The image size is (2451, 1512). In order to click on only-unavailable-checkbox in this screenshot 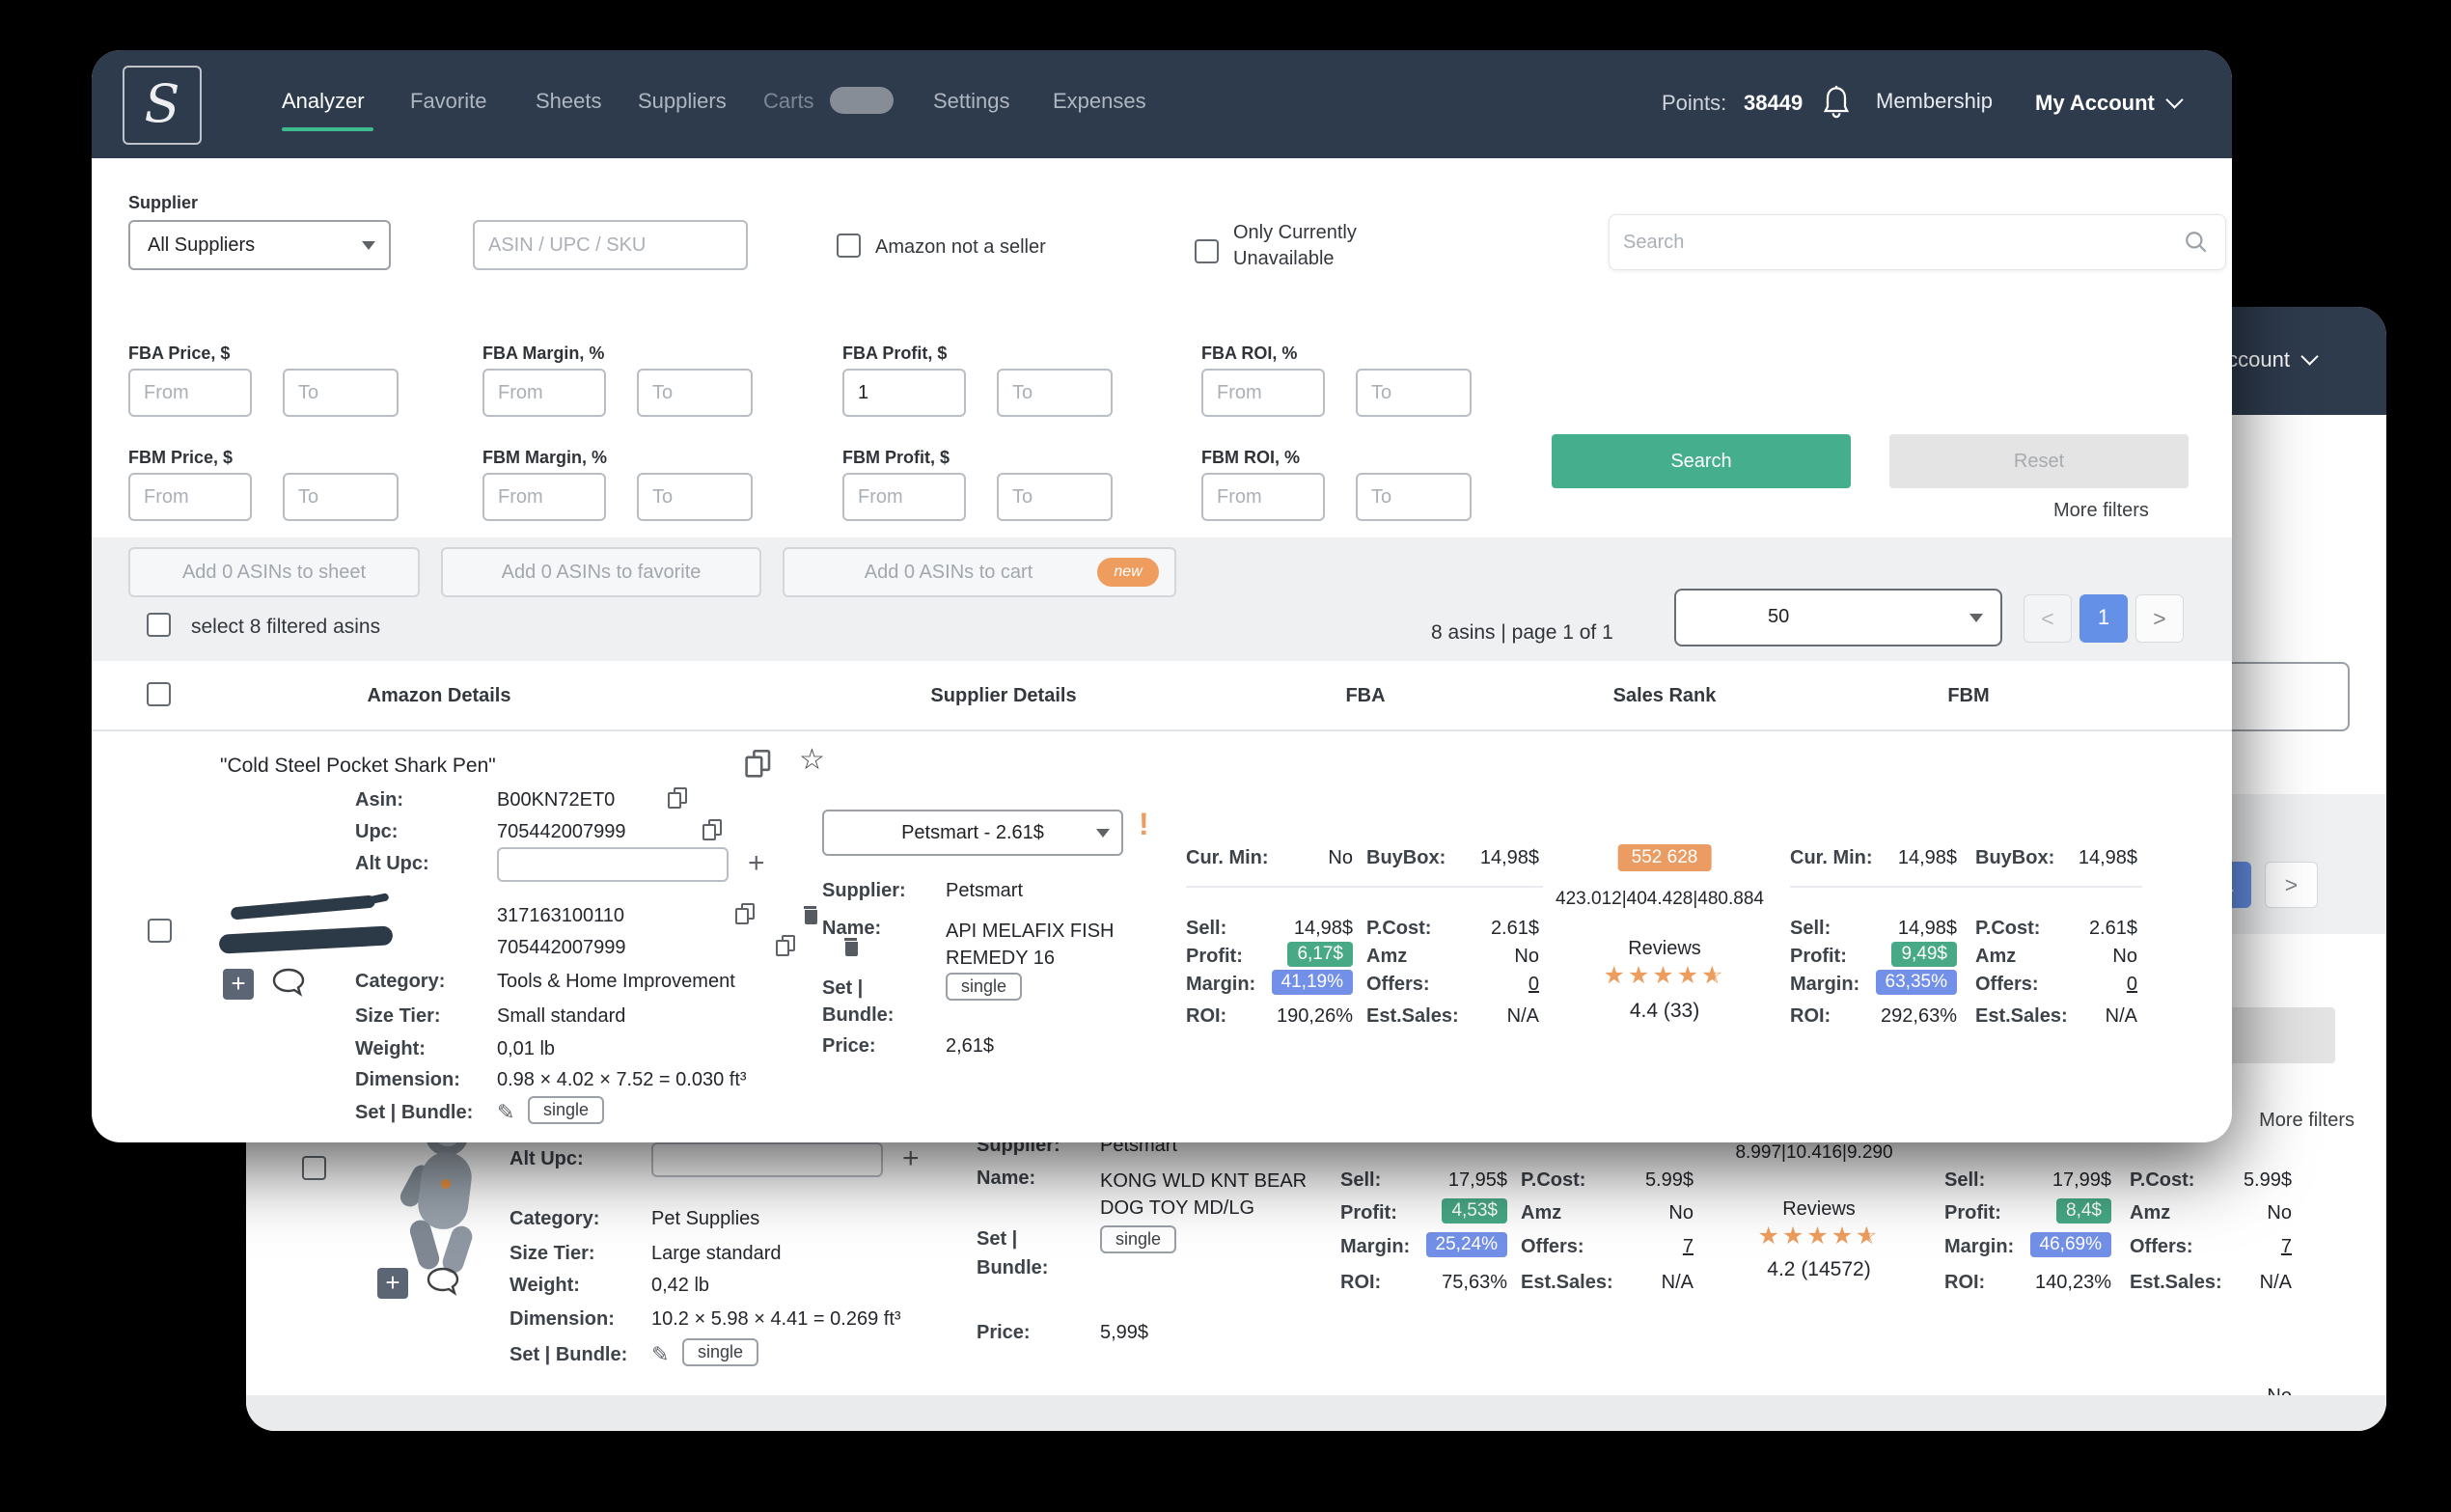, I will do `click(1207, 251)`.